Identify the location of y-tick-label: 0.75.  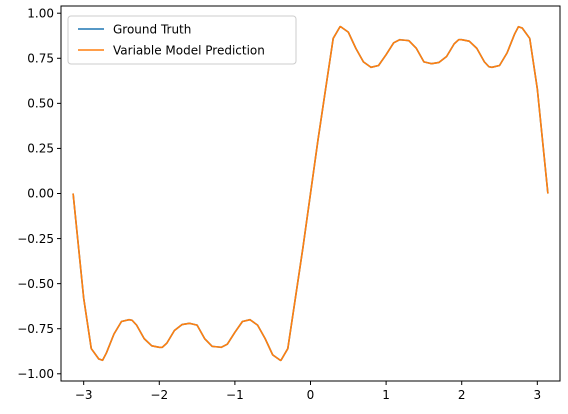
(40, 58).